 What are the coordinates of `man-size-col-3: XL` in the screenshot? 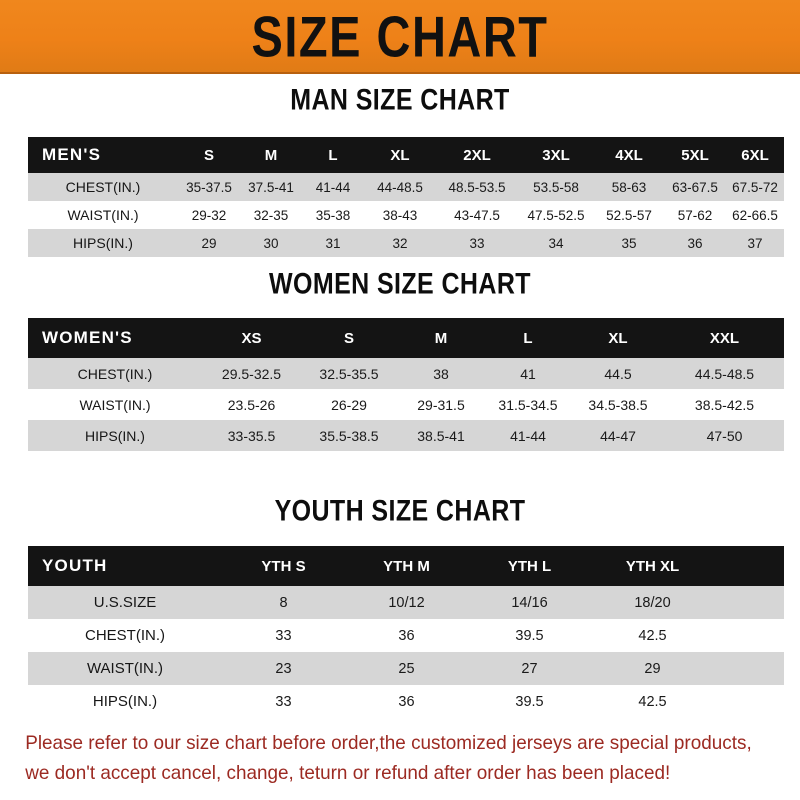 It's located at (400, 155).